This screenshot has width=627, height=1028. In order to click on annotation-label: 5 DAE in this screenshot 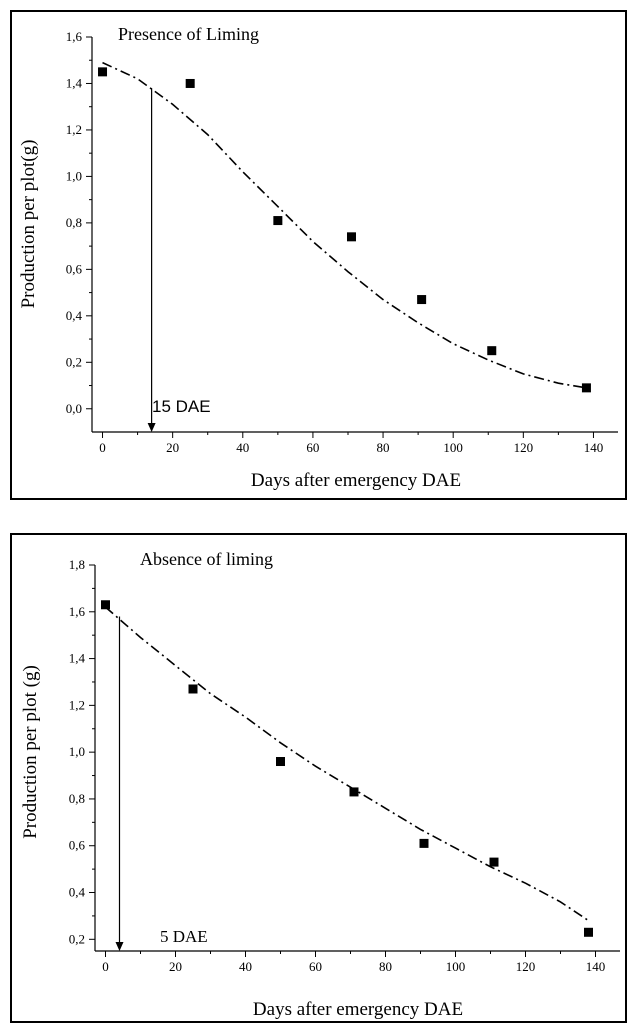, I will do `click(184, 936)`.